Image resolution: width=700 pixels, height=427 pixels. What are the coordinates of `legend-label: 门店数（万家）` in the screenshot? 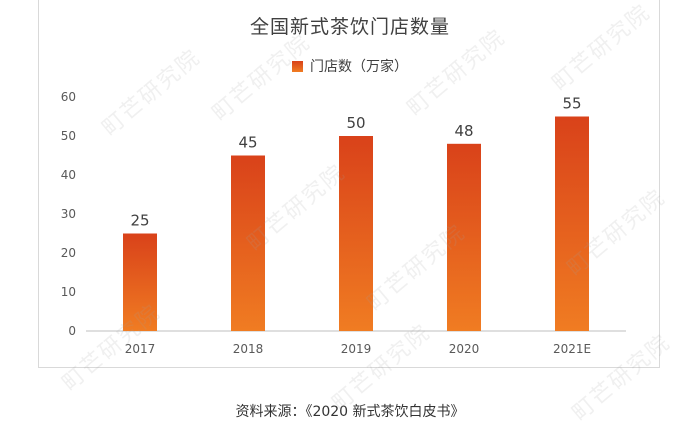 It's located at (359, 67).